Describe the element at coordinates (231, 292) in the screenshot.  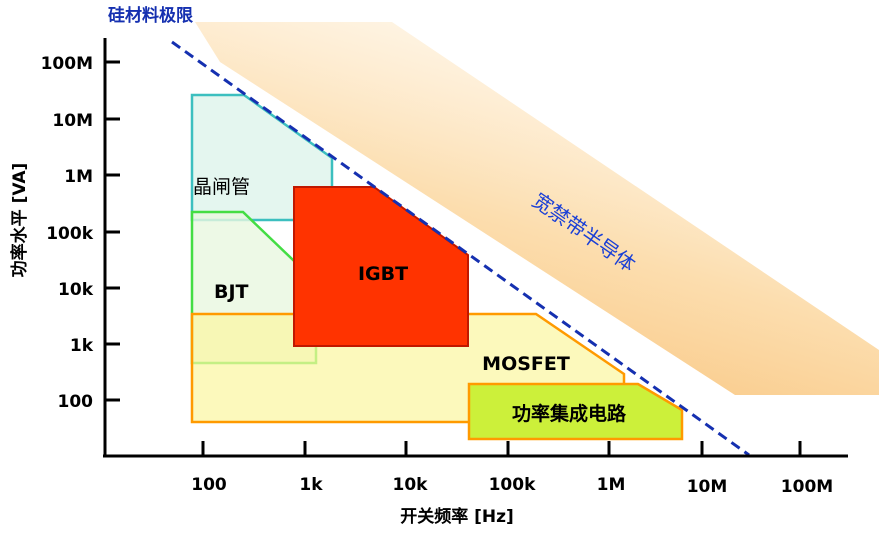
I see `bjt-label: BJT` at that location.